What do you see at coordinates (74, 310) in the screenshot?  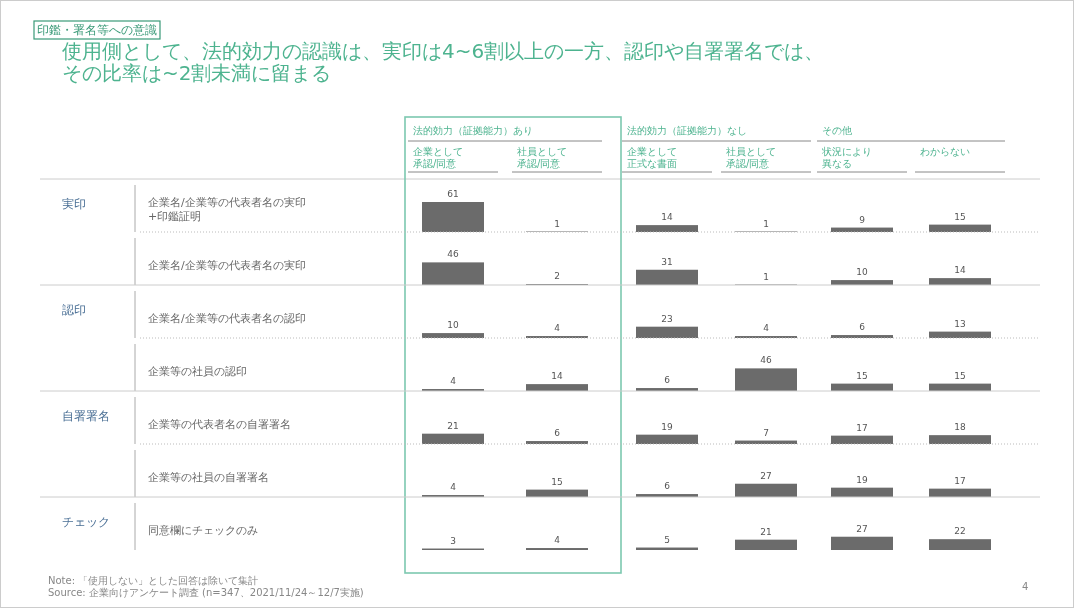 I see `text: 認印` at bounding box center [74, 310].